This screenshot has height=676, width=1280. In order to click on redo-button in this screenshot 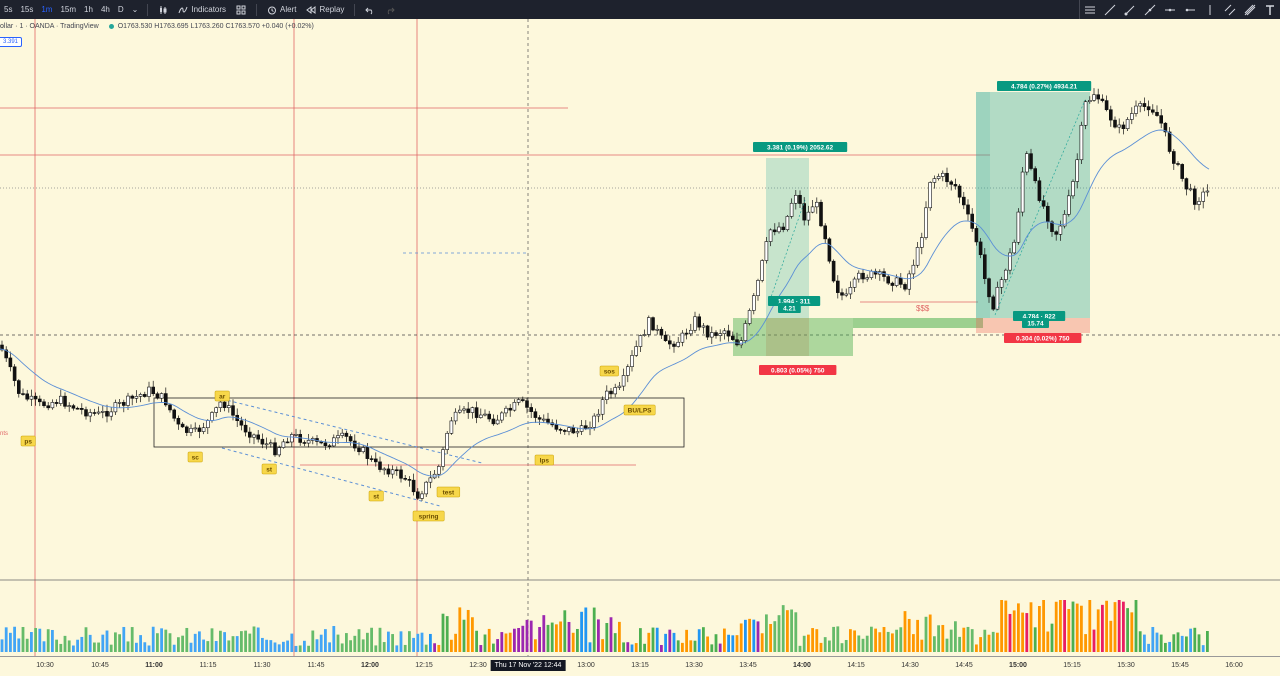, I will do `click(390, 10)`.